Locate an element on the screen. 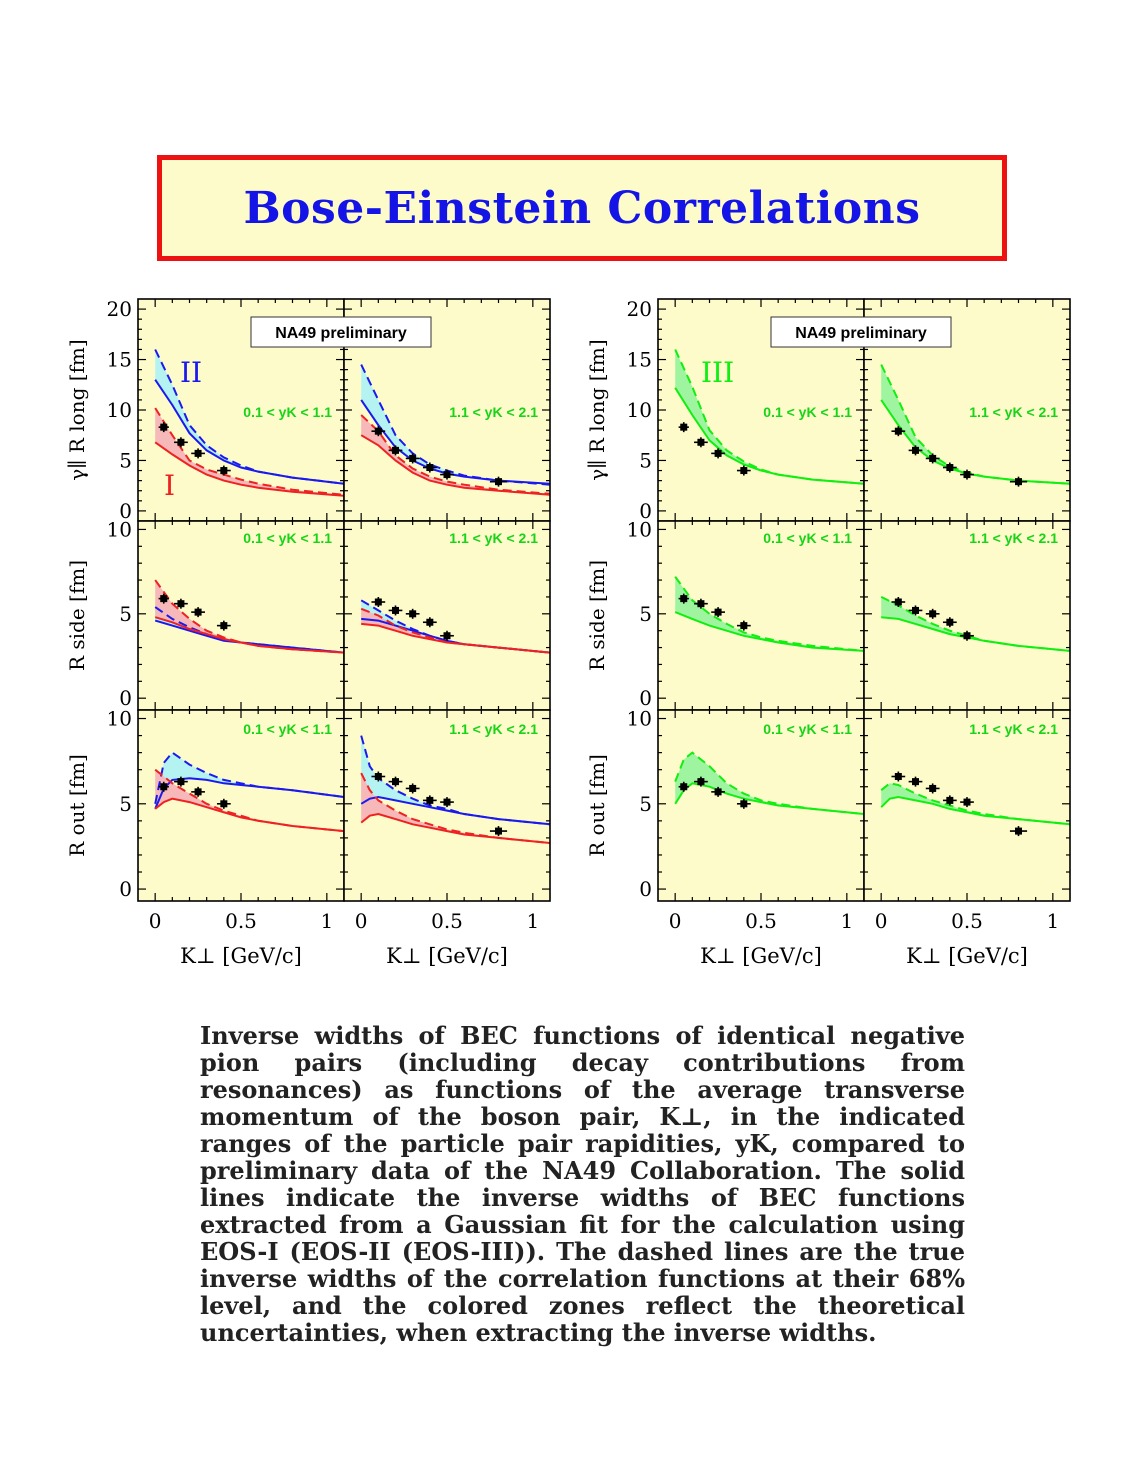 Image resolution: width=1144 pixels, height=1481 pixels. page-title: Bose-Einstein Correlations is located at coordinates (582, 208).